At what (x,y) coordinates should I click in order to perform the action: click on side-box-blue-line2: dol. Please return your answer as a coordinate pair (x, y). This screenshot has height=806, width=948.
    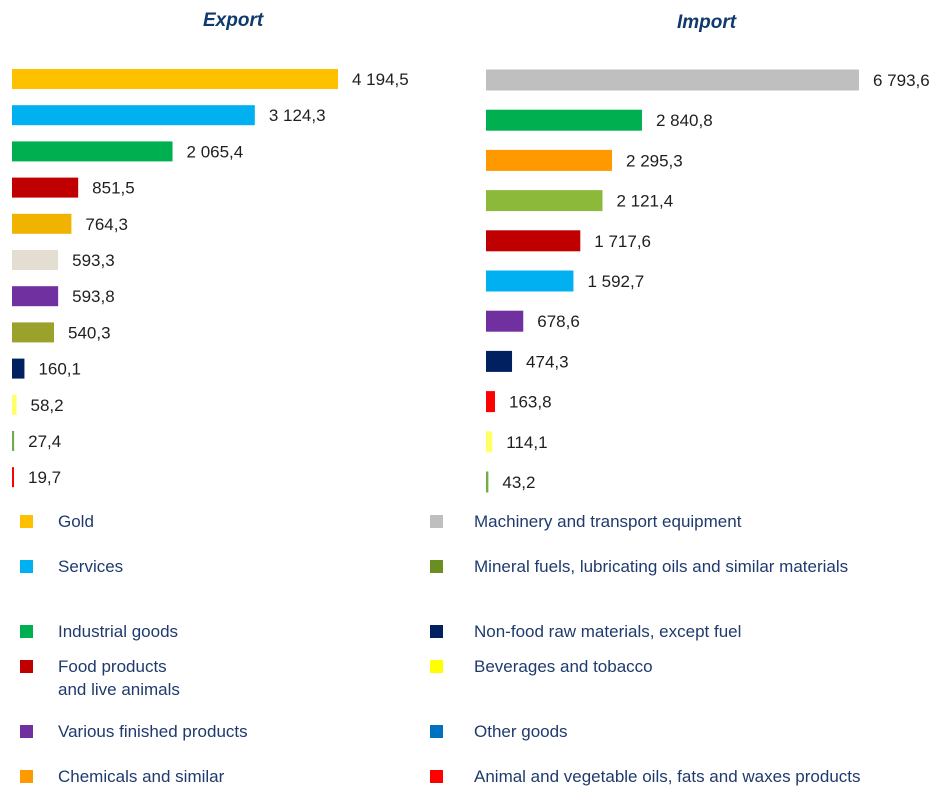
    Looking at the image, I should click on (921, 650).